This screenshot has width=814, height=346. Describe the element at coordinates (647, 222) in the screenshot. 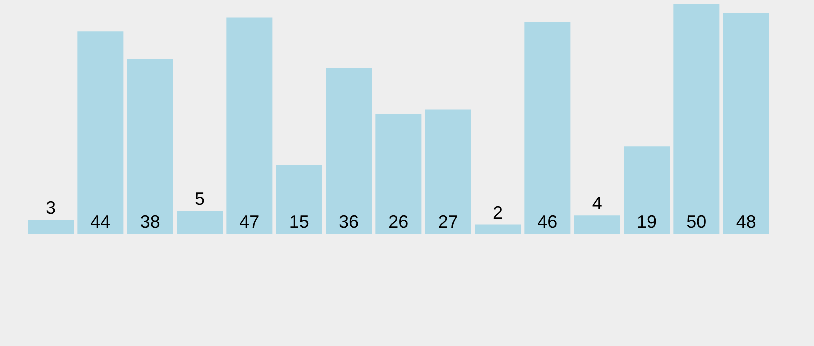

I see `data-label: 19` at that location.